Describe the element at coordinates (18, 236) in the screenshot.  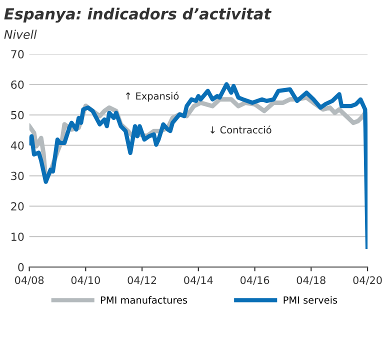
I see `y-tick-label: 10` at that location.